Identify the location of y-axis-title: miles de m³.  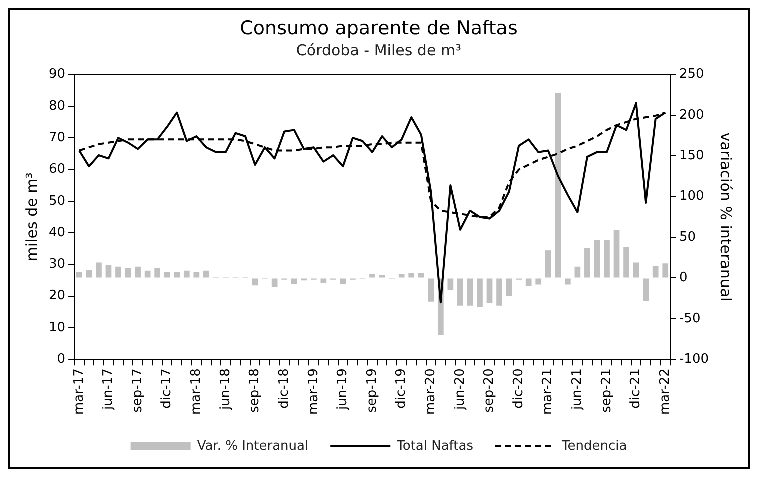
(31, 217).